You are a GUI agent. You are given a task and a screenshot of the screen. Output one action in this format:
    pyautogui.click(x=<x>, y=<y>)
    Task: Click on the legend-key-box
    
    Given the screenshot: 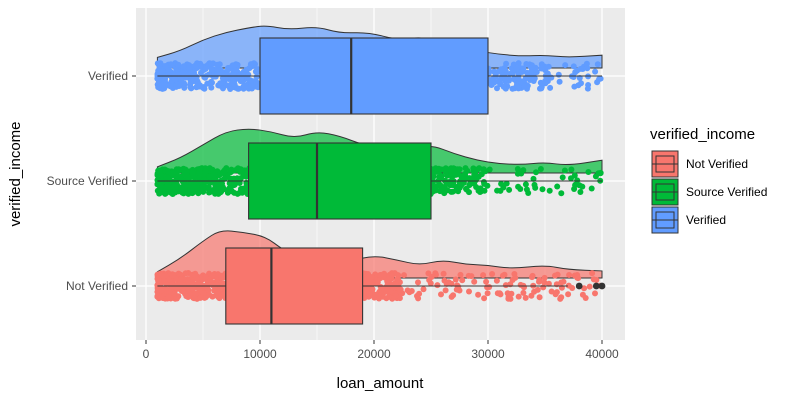 What is the action you would take?
    pyautogui.click(x=665, y=192)
    